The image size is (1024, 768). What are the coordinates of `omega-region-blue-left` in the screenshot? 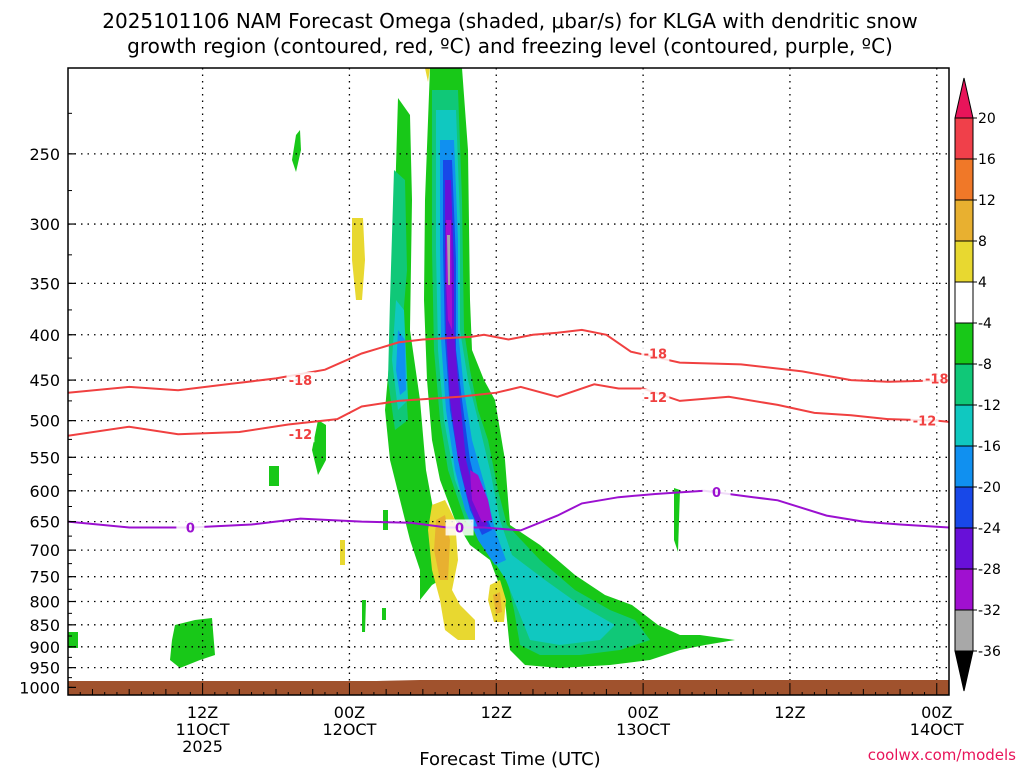 It's located at (401, 362).